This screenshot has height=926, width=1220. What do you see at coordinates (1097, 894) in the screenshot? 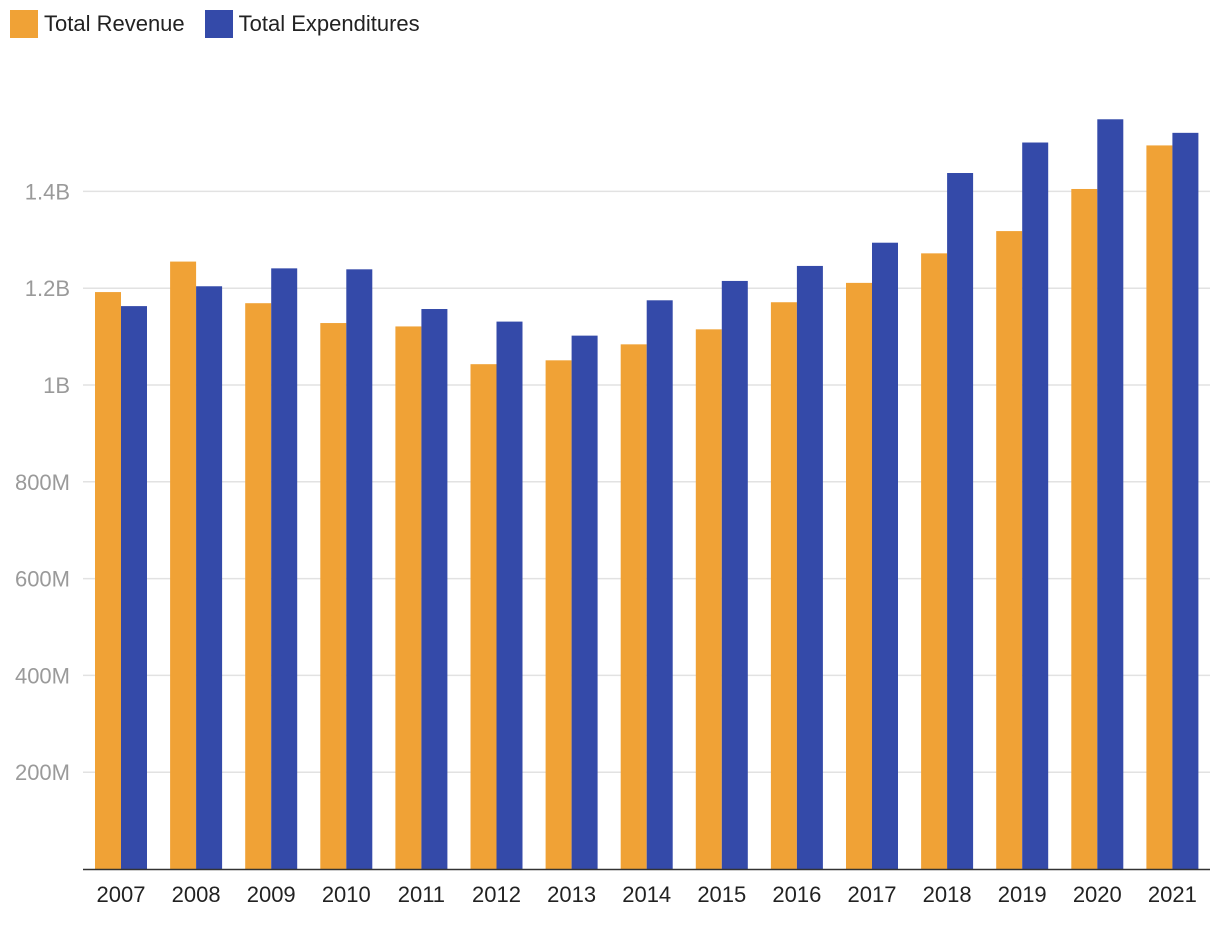
I see `x-tick-label: 2020` at bounding box center [1097, 894].